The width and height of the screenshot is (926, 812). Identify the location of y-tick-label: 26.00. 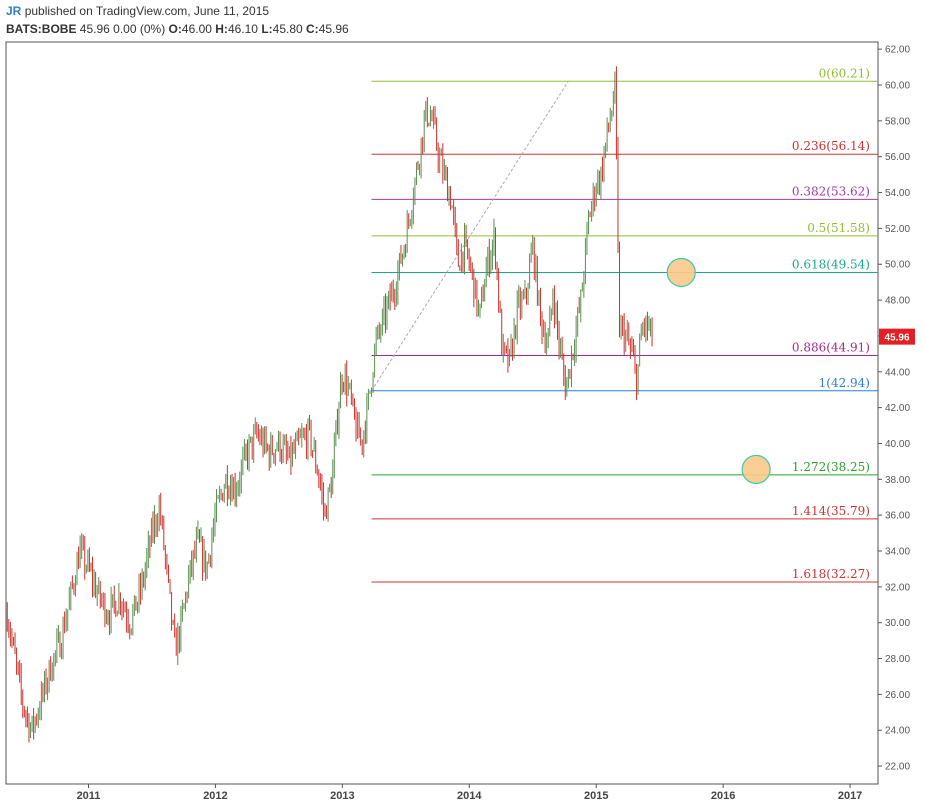
(897, 695).